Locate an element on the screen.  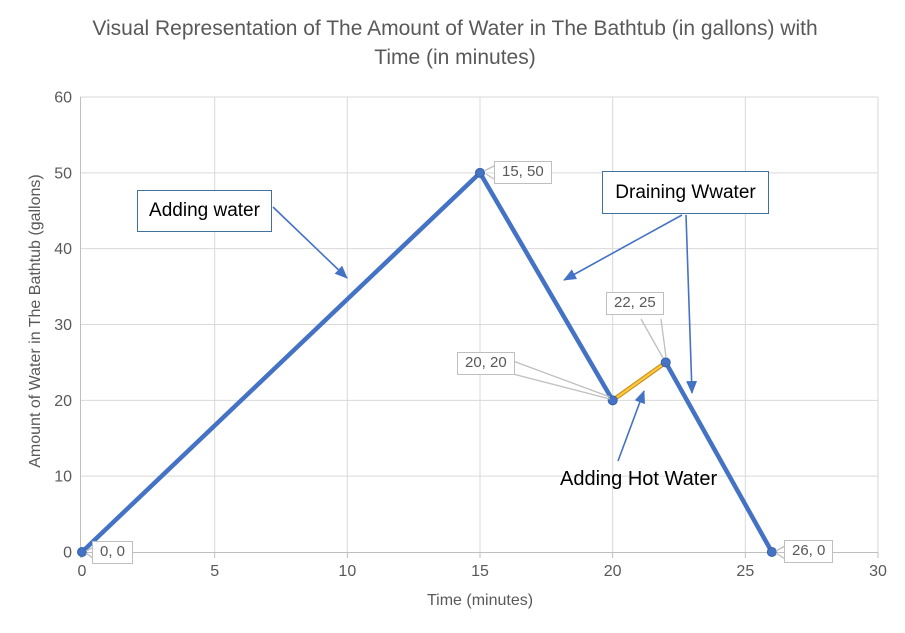
y-axis-title: Amount of Water in The Bathtub (gallons) is located at coordinates (35, 321).